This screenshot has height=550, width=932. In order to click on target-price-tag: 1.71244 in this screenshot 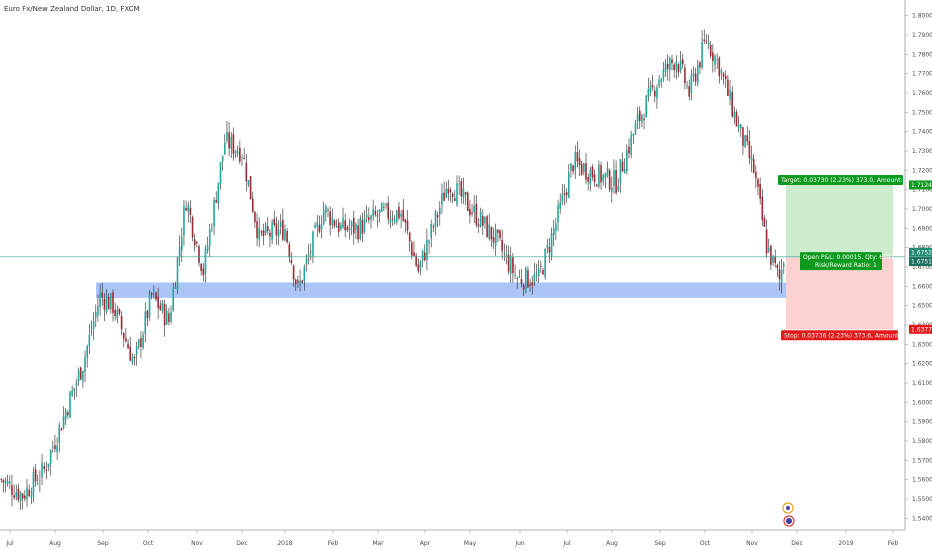, I will do `click(920, 185)`.